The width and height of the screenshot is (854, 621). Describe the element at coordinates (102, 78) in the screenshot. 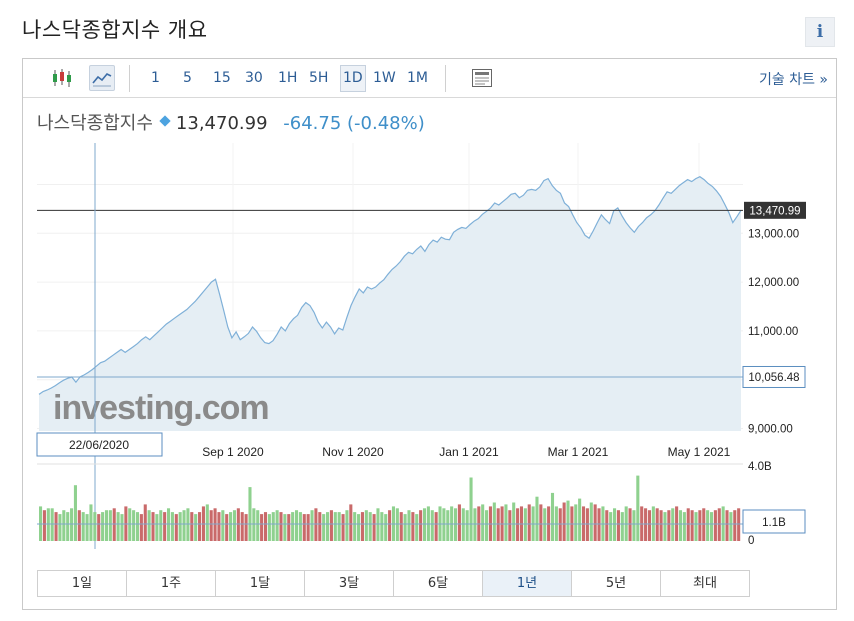

I see `line-chart-icon` at that location.